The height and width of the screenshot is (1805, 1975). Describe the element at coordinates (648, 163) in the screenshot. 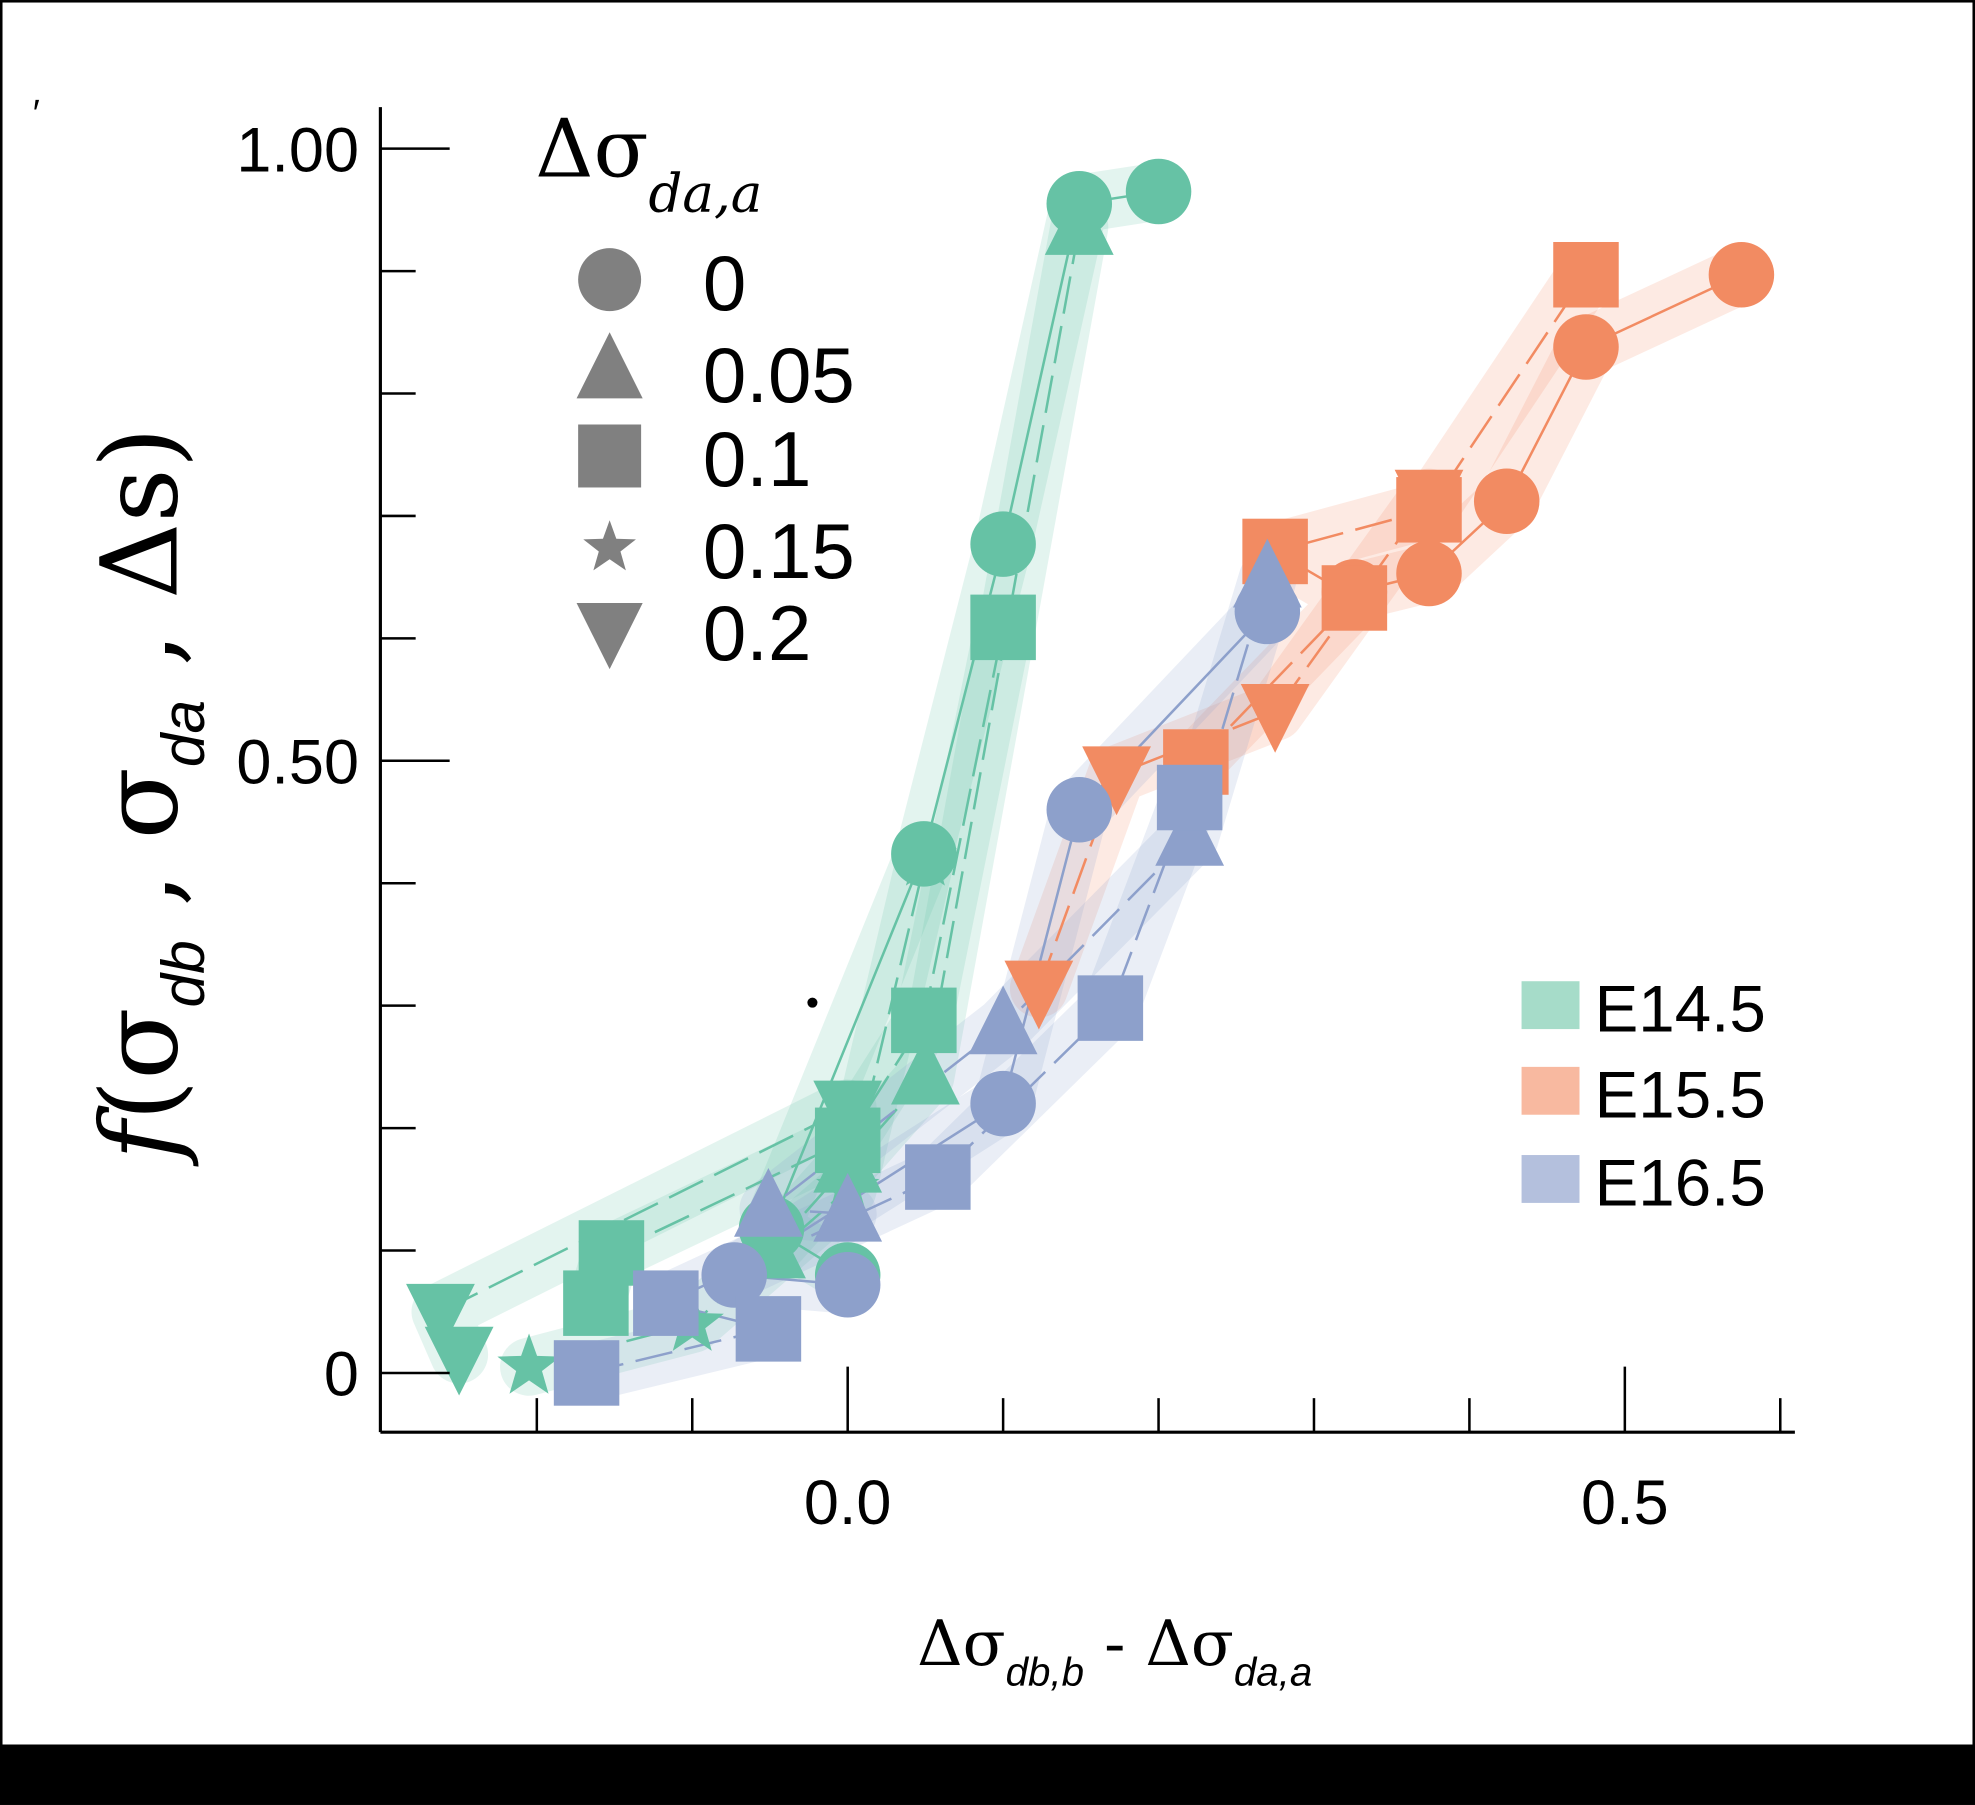

I see `marker-legend-title: Δσda,a` at that location.